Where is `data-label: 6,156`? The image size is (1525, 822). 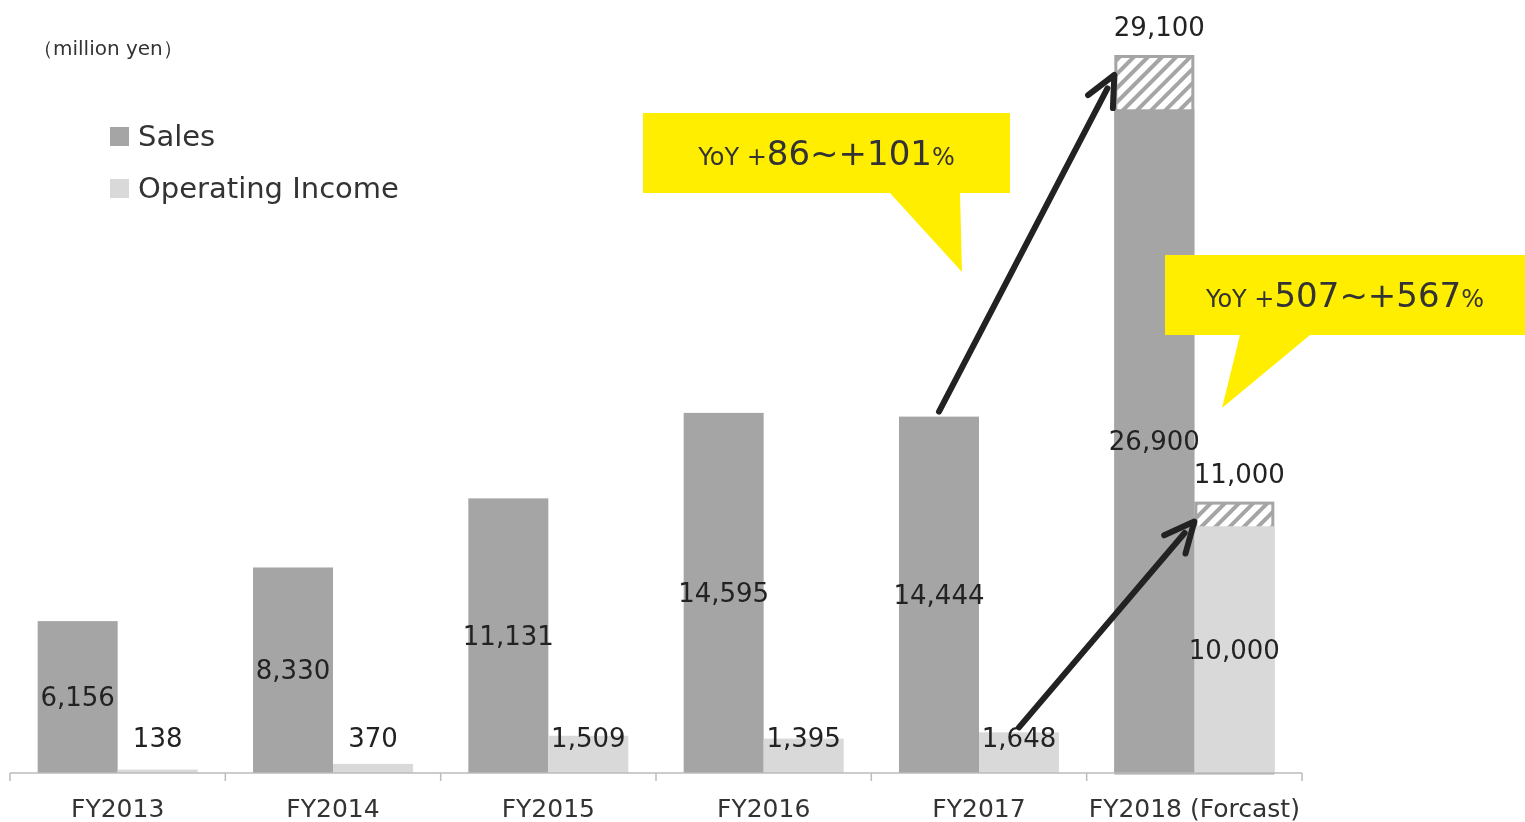
data-label: 6,156 is located at coordinates (77, 697).